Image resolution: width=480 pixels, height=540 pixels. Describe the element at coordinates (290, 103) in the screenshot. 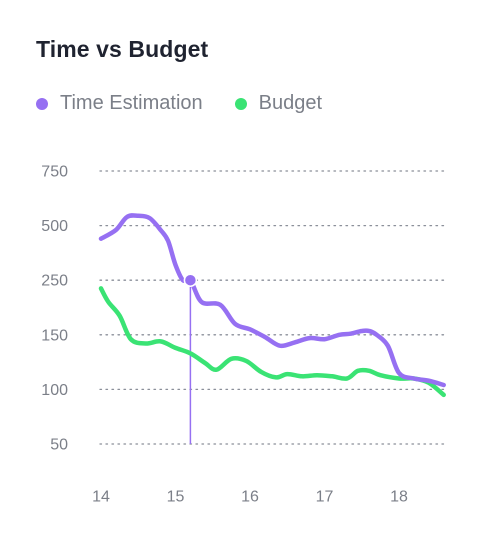

I see `legend-label-budget: Budget` at that location.